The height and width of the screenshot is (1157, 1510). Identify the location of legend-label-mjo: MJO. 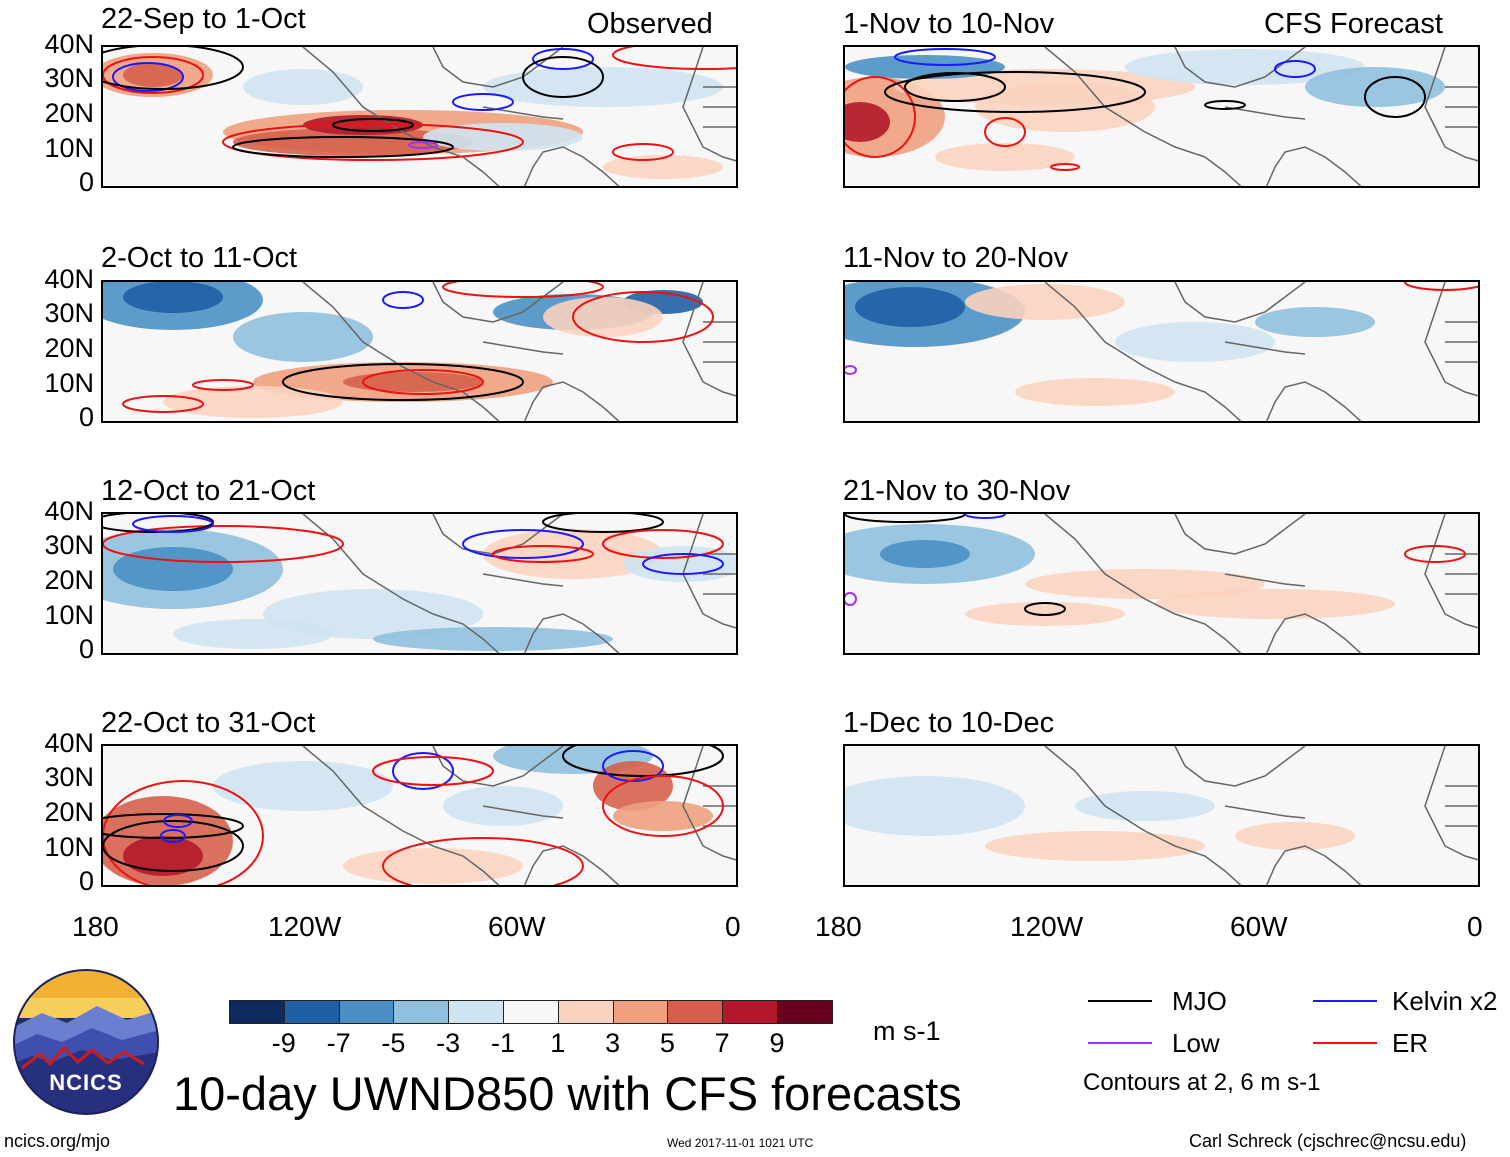
(1199, 1001).